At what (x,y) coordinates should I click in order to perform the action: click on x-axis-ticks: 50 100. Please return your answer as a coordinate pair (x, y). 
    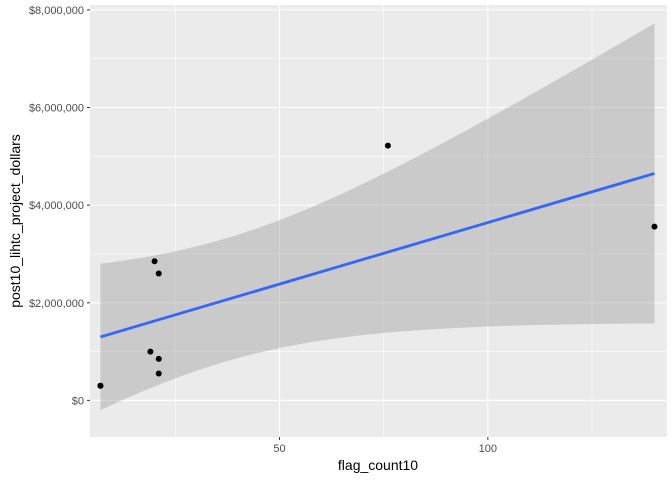
    Looking at the image, I should click on (385, 446).